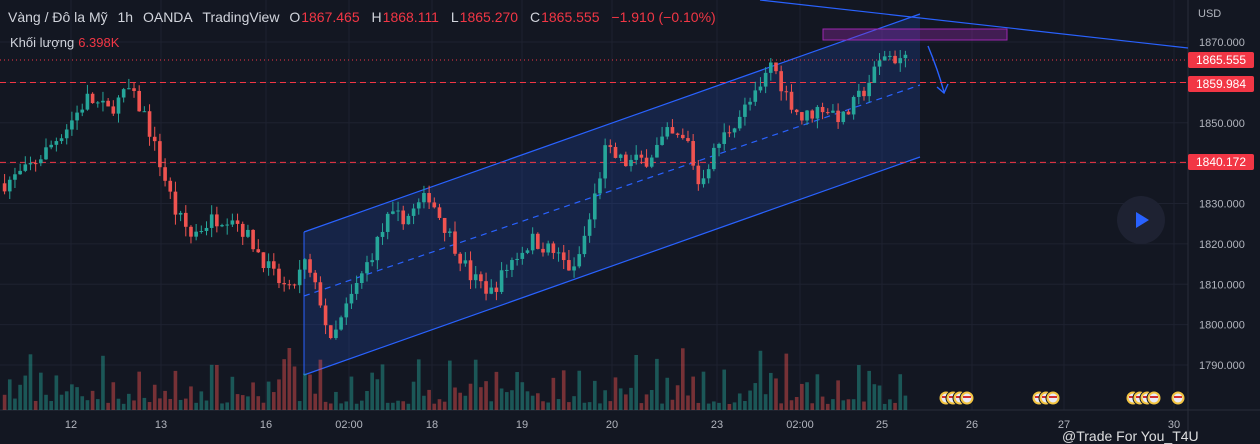 This screenshot has height=444, width=1260. Describe the element at coordinates (1222, 285) in the screenshot. I see `y-tick-label: 1810.000` at that location.